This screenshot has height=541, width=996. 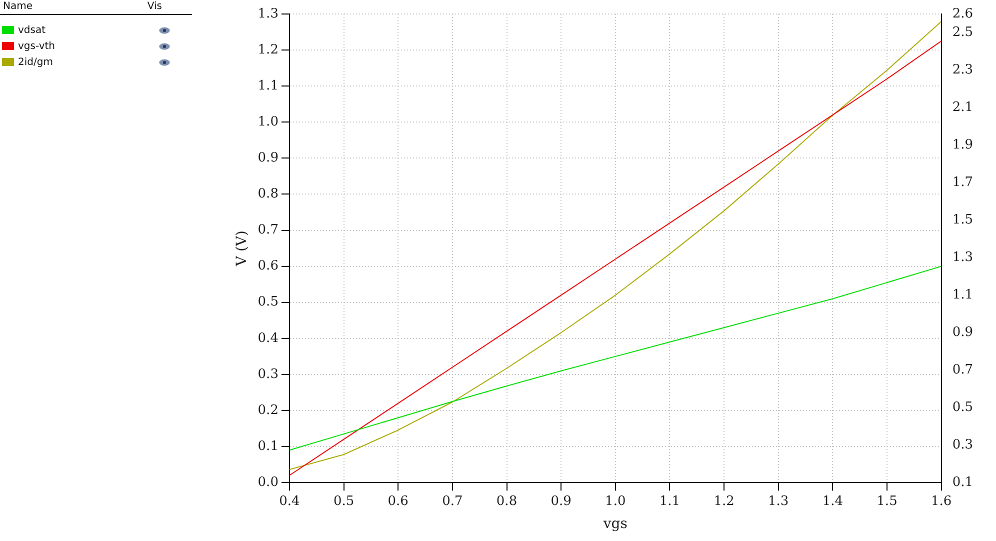 What do you see at coordinates (963, 70) in the screenshot?
I see `y2-tick-label: 2.3` at bounding box center [963, 70].